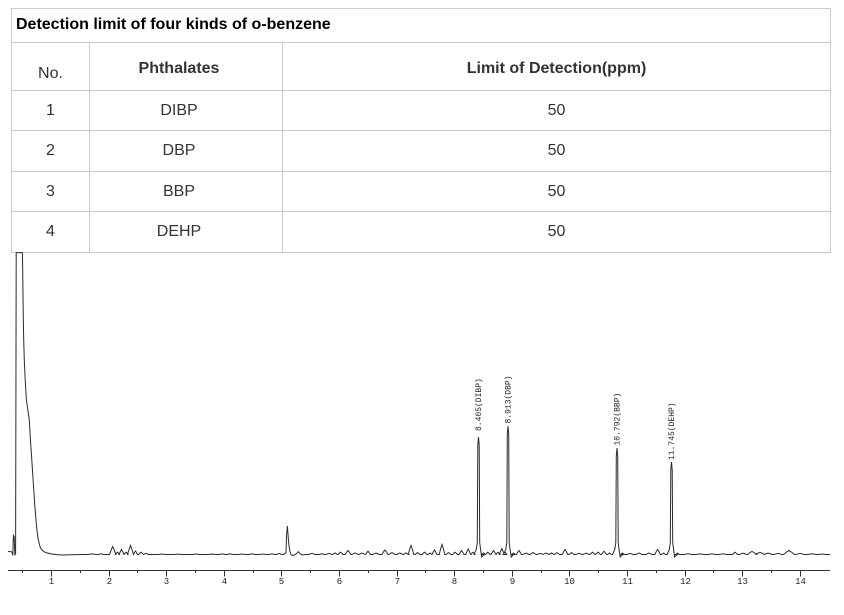 Image resolution: width=844 pixels, height=615 pixels. I want to click on svg-text: 10.792(BBP), so click(617, 419).